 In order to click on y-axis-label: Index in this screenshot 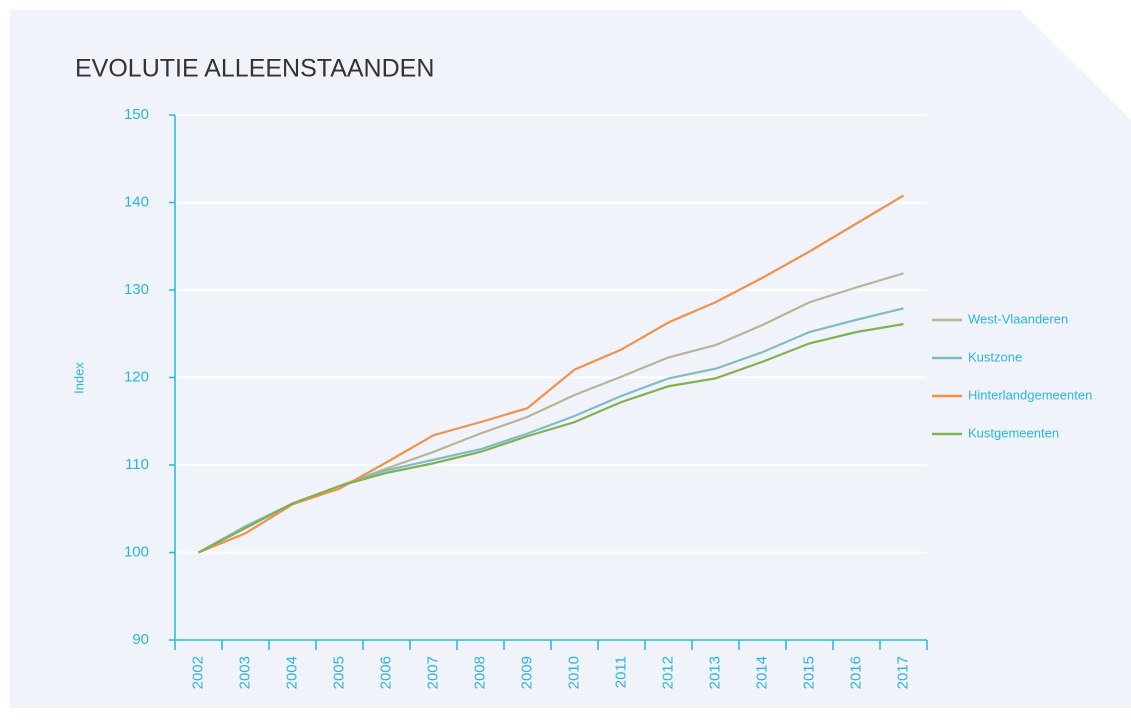, I will do `click(78, 378)`.